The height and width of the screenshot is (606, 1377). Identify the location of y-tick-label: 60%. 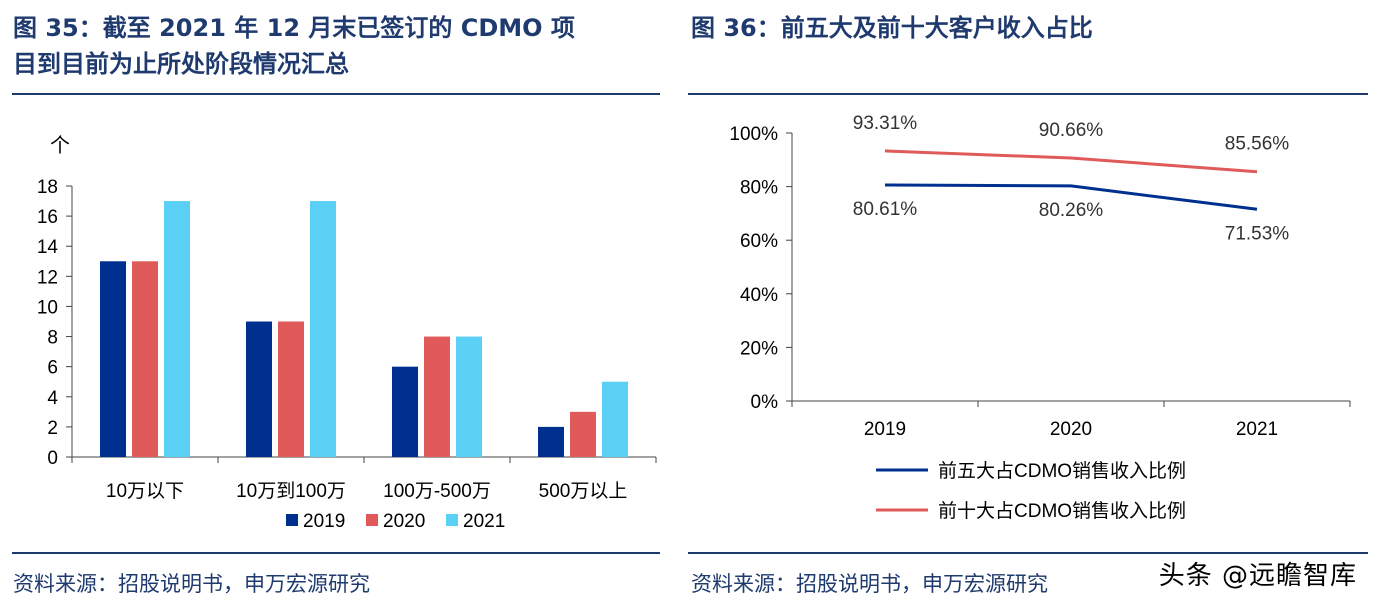
(759, 241).